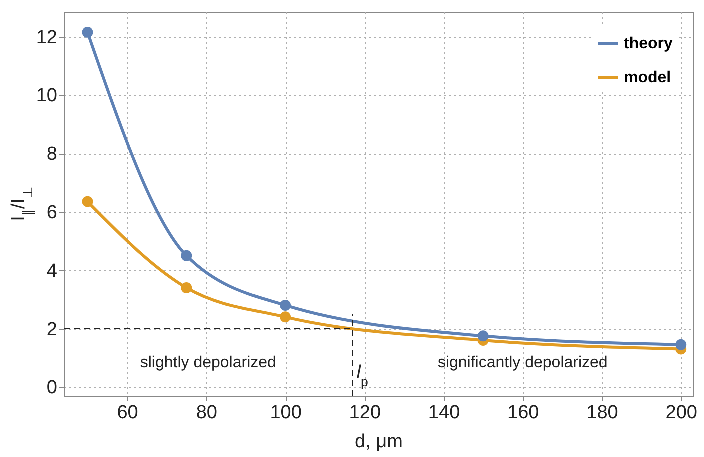 Image resolution: width=704 pixels, height=457 pixels. What do you see at coordinates (524, 413) in the screenshot?
I see `x-tick-label: 160` at bounding box center [524, 413].